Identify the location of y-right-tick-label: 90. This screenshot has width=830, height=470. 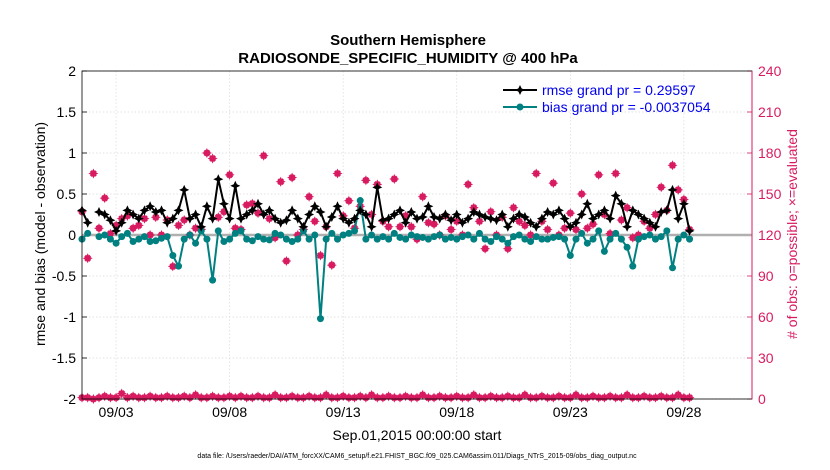
(766, 276).